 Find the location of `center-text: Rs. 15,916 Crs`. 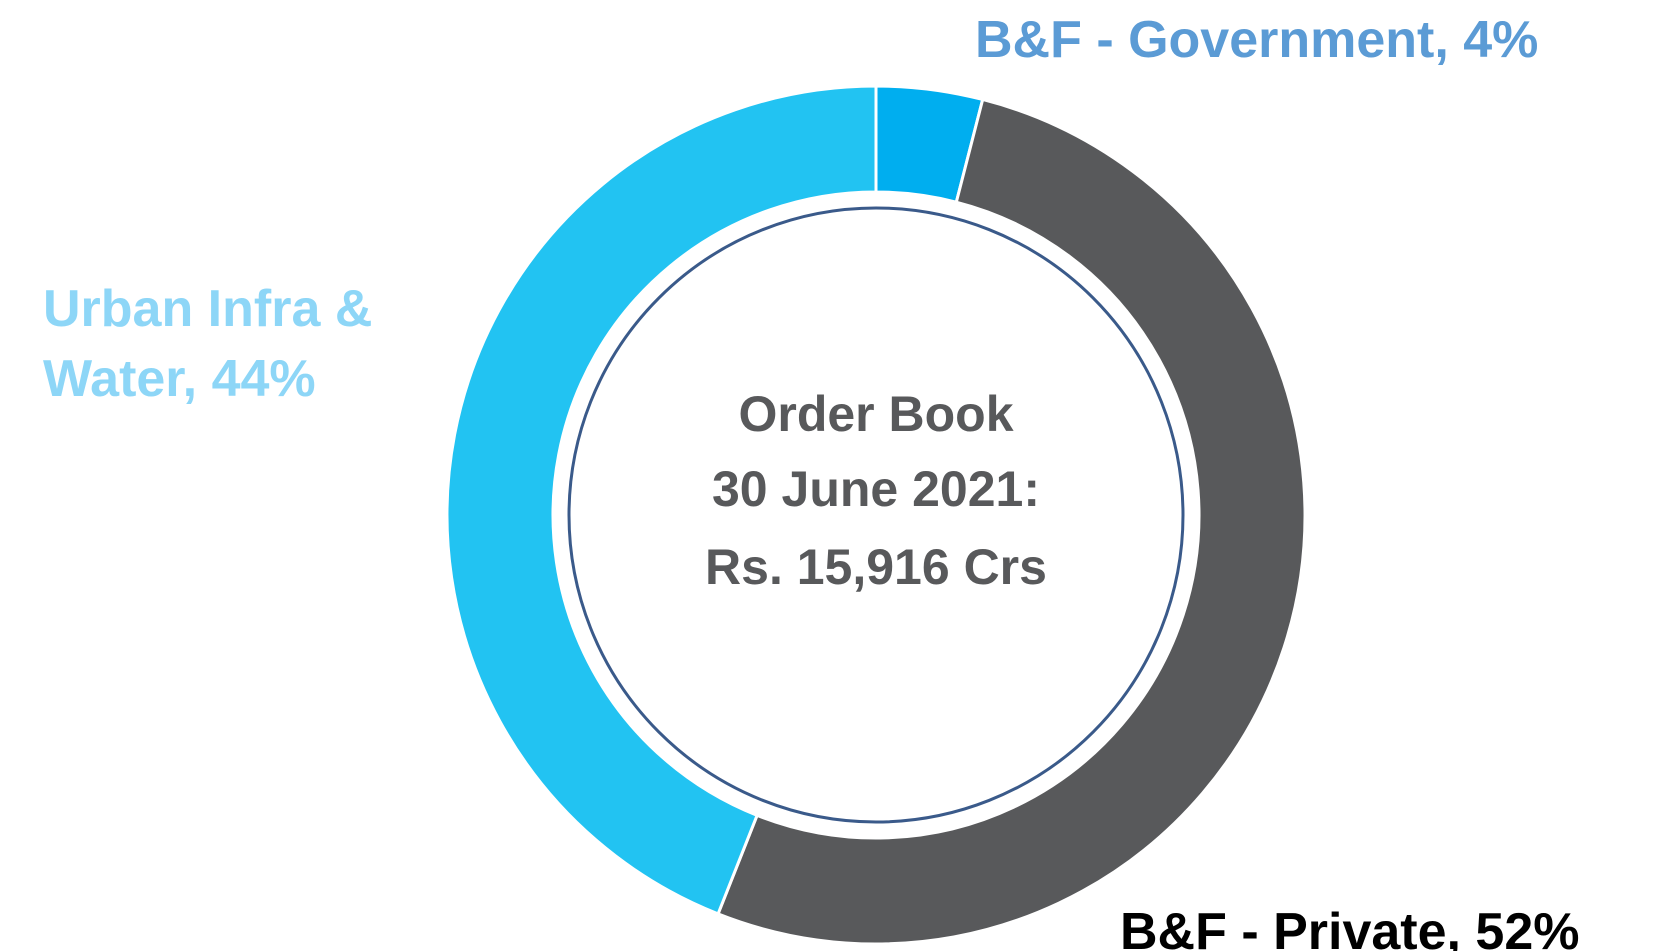

center-text: Rs. 15,916 Crs is located at coordinates (876, 567).